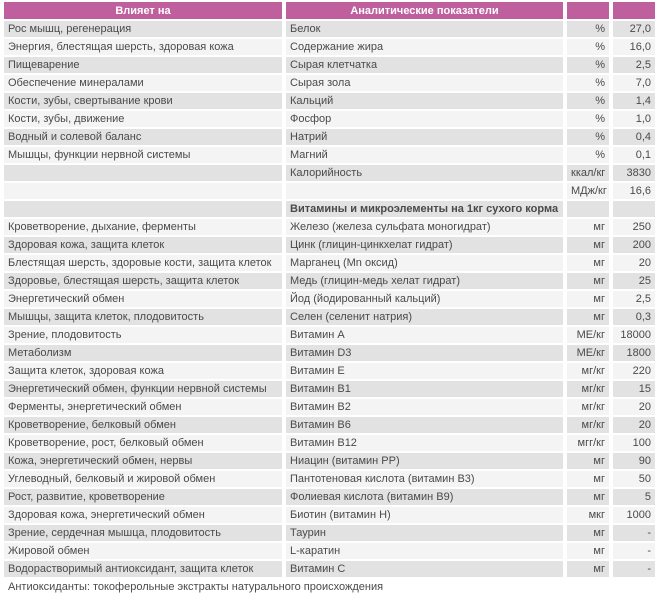 Image resolution: width=659 pixels, height=602 pixels. I want to click on indicator-cell: Медь (глицин-медь хелат гидрат), so click(424, 281).